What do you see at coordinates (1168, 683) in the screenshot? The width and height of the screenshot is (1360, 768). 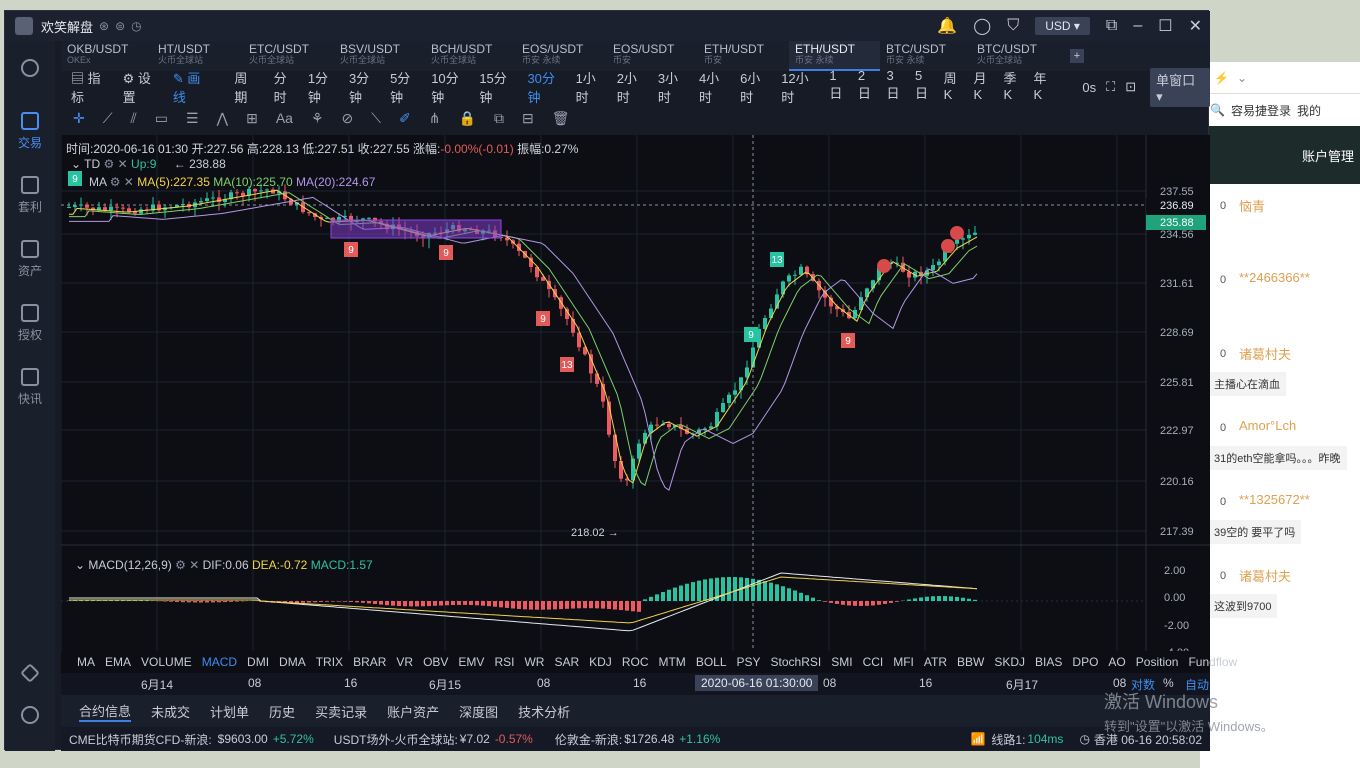 I see `percent-toggle: %` at bounding box center [1168, 683].